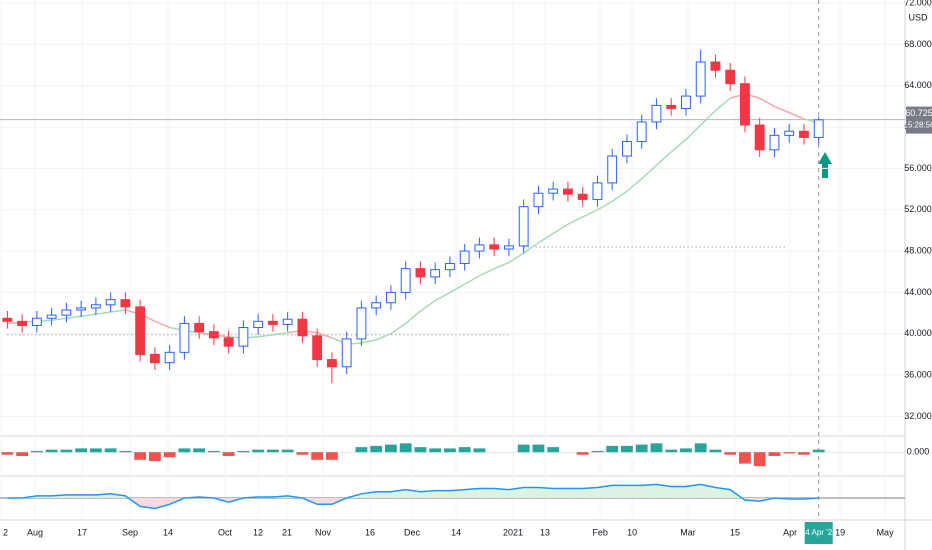  What do you see at coordinates (918, 209) in the screenshot?
I see `y-tick-label: 52.000` at bounding box center [918, 209].